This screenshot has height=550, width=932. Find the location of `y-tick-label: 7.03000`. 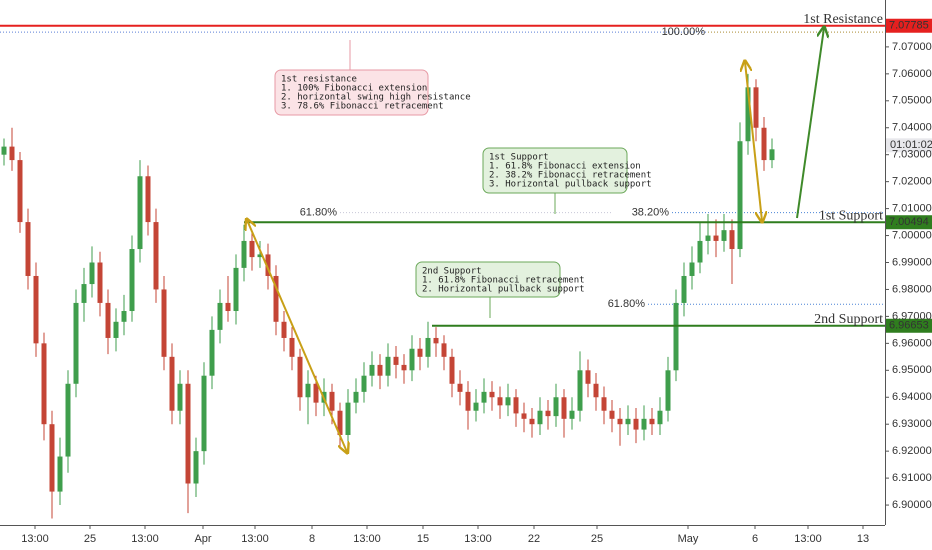

y-tick-label: 7.03000 is located at coordinates (912, 155).